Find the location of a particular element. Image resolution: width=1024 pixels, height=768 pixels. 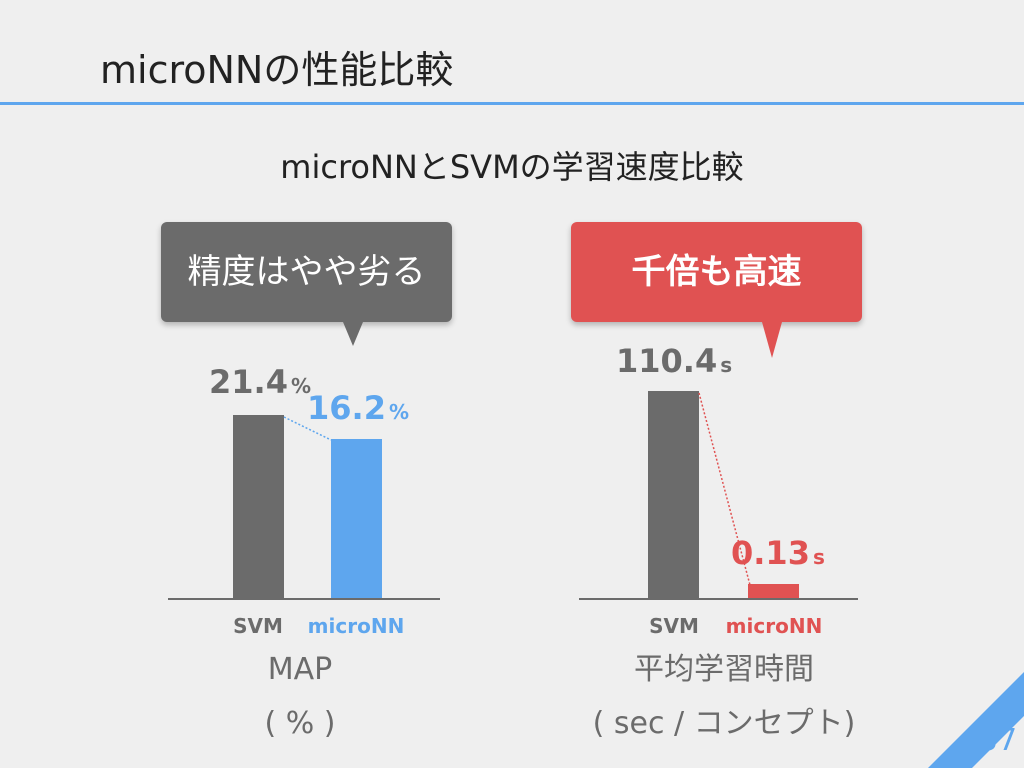

time-bar-micronn is located at coordinates (773, 591).